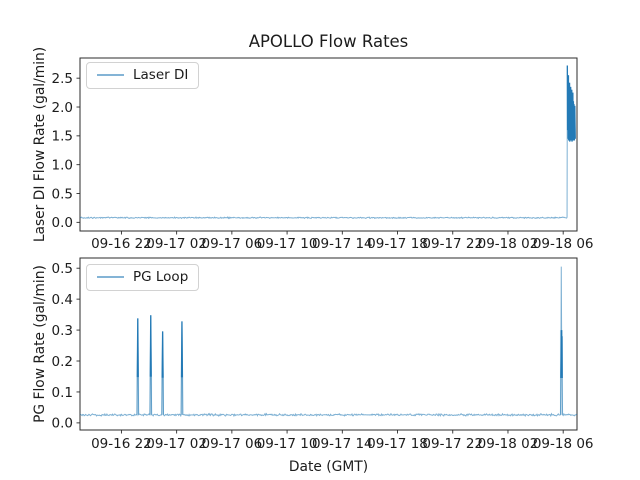 This screenshot has width=640, height=480. What do you see at coordinates (62, 393) in the screenshot?
I see `y-tick-label: 0.1` at bounding box center [62, 393].